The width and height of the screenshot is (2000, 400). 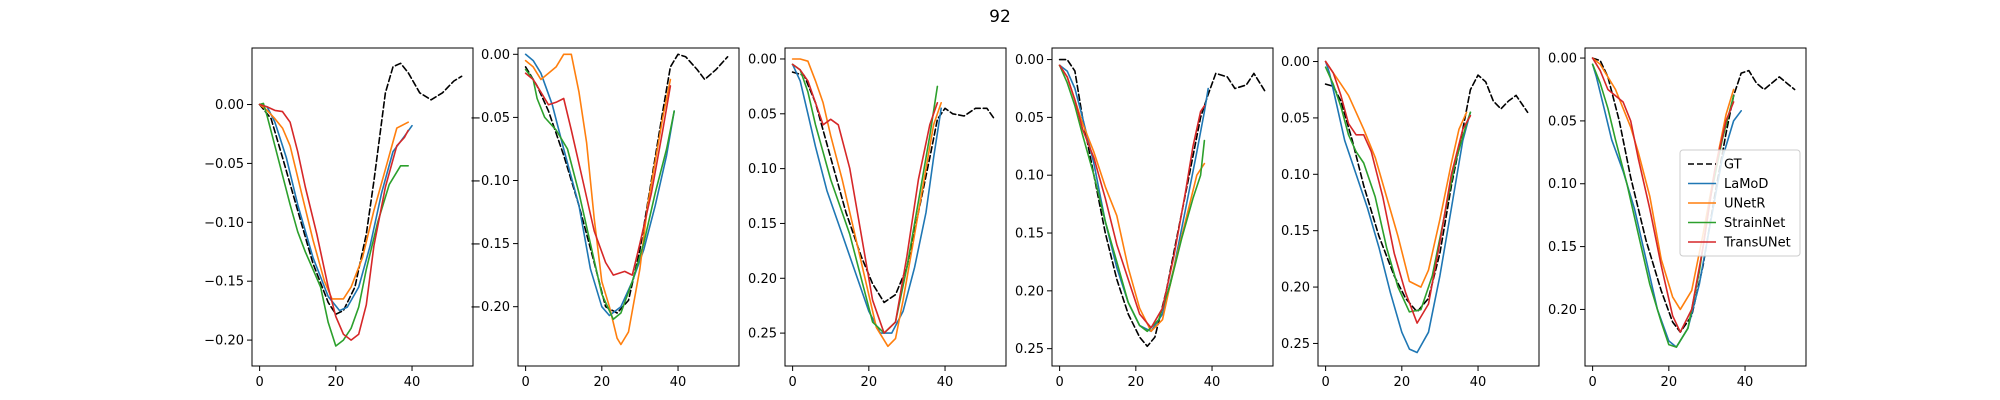 I want to click on panel-3: 0 20 40 0.00 0.05 0.10 0.15 0.20 0.25, so click(x=877, y=218).